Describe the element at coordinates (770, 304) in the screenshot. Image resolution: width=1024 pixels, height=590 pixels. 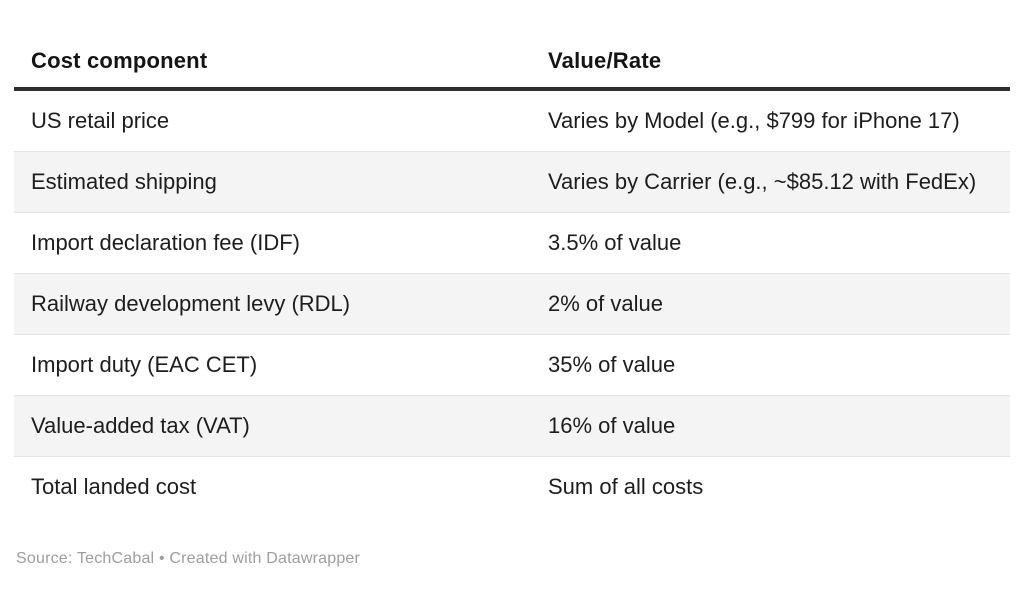
I see `cell-value: 2% of value` at that location.